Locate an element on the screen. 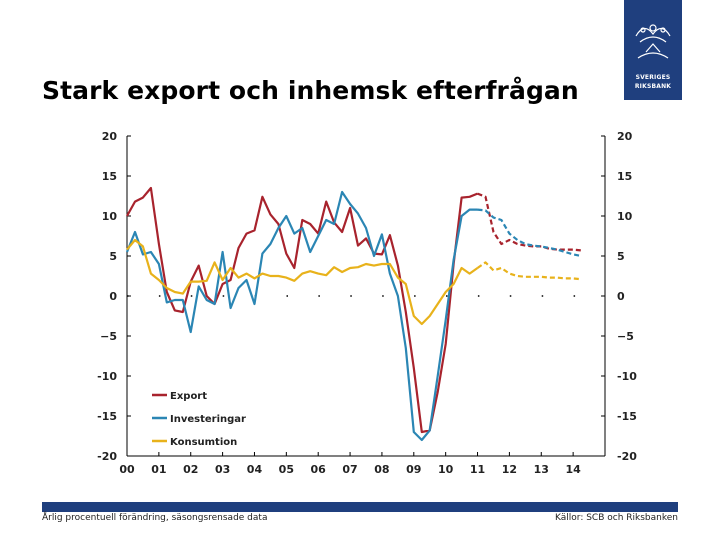 This screenshot has height=540, width=720. y-tick-label-right: 20 is located at coordinates (625, 136).